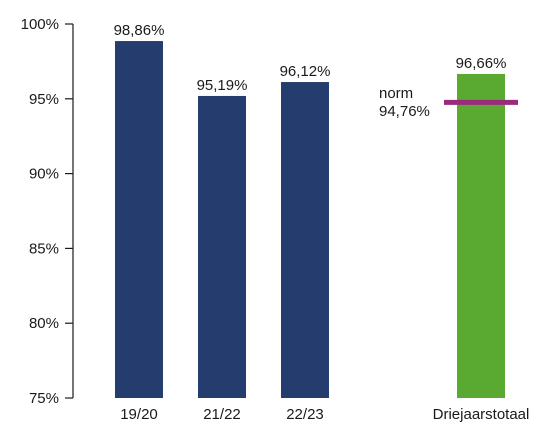 The width and height of the screenshot is (539, 429). I want to click on y-axis: 75% 80% 85% 90% 95% 100%, so click(47, 211).